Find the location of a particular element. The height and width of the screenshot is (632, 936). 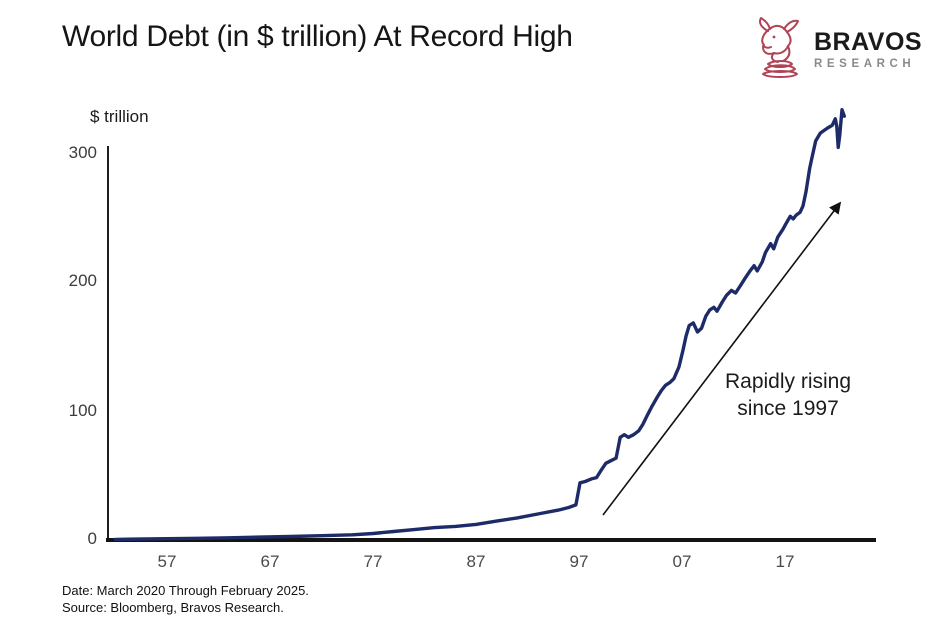

x-tick-17: 17 is located at coordinates (785, 561).